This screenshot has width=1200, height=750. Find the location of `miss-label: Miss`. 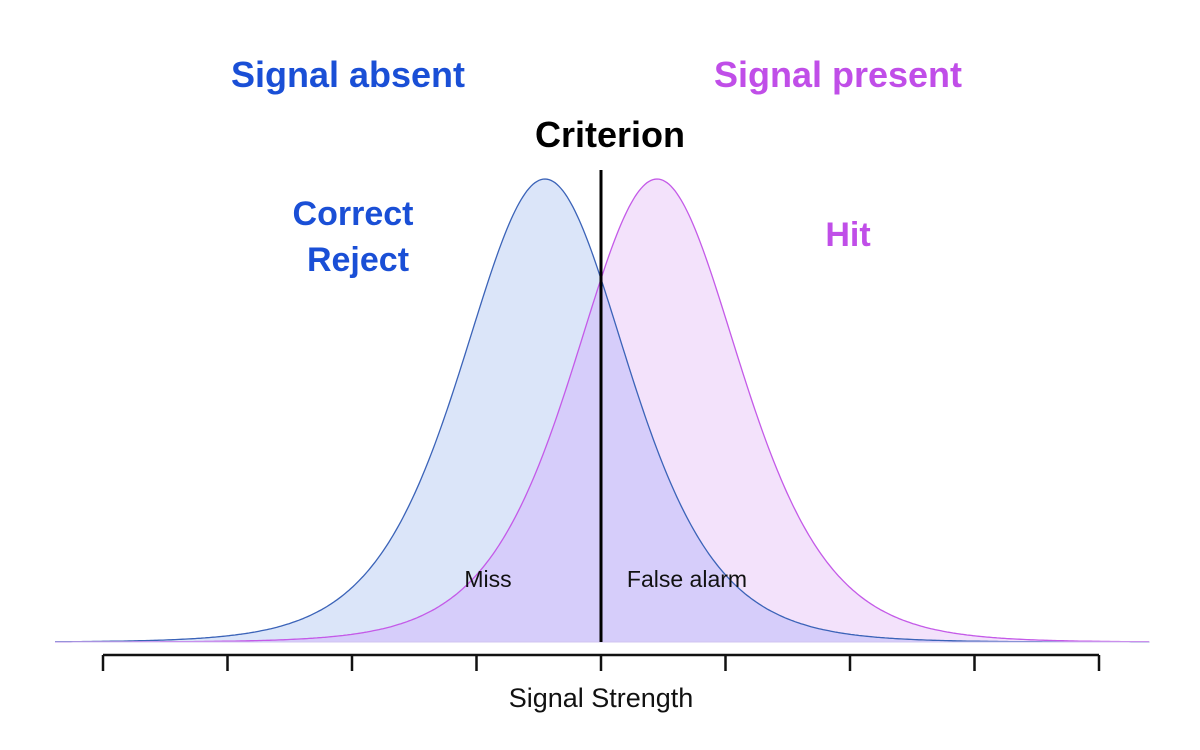

miss-label: Miss is located at coordinates (487, 579).